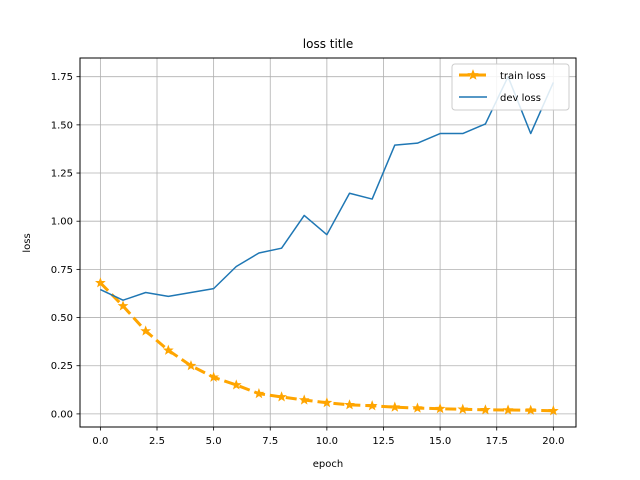 This screenshot has height=480, width=640. I want to click on legend-train-loss-marker, so click(473, 74).